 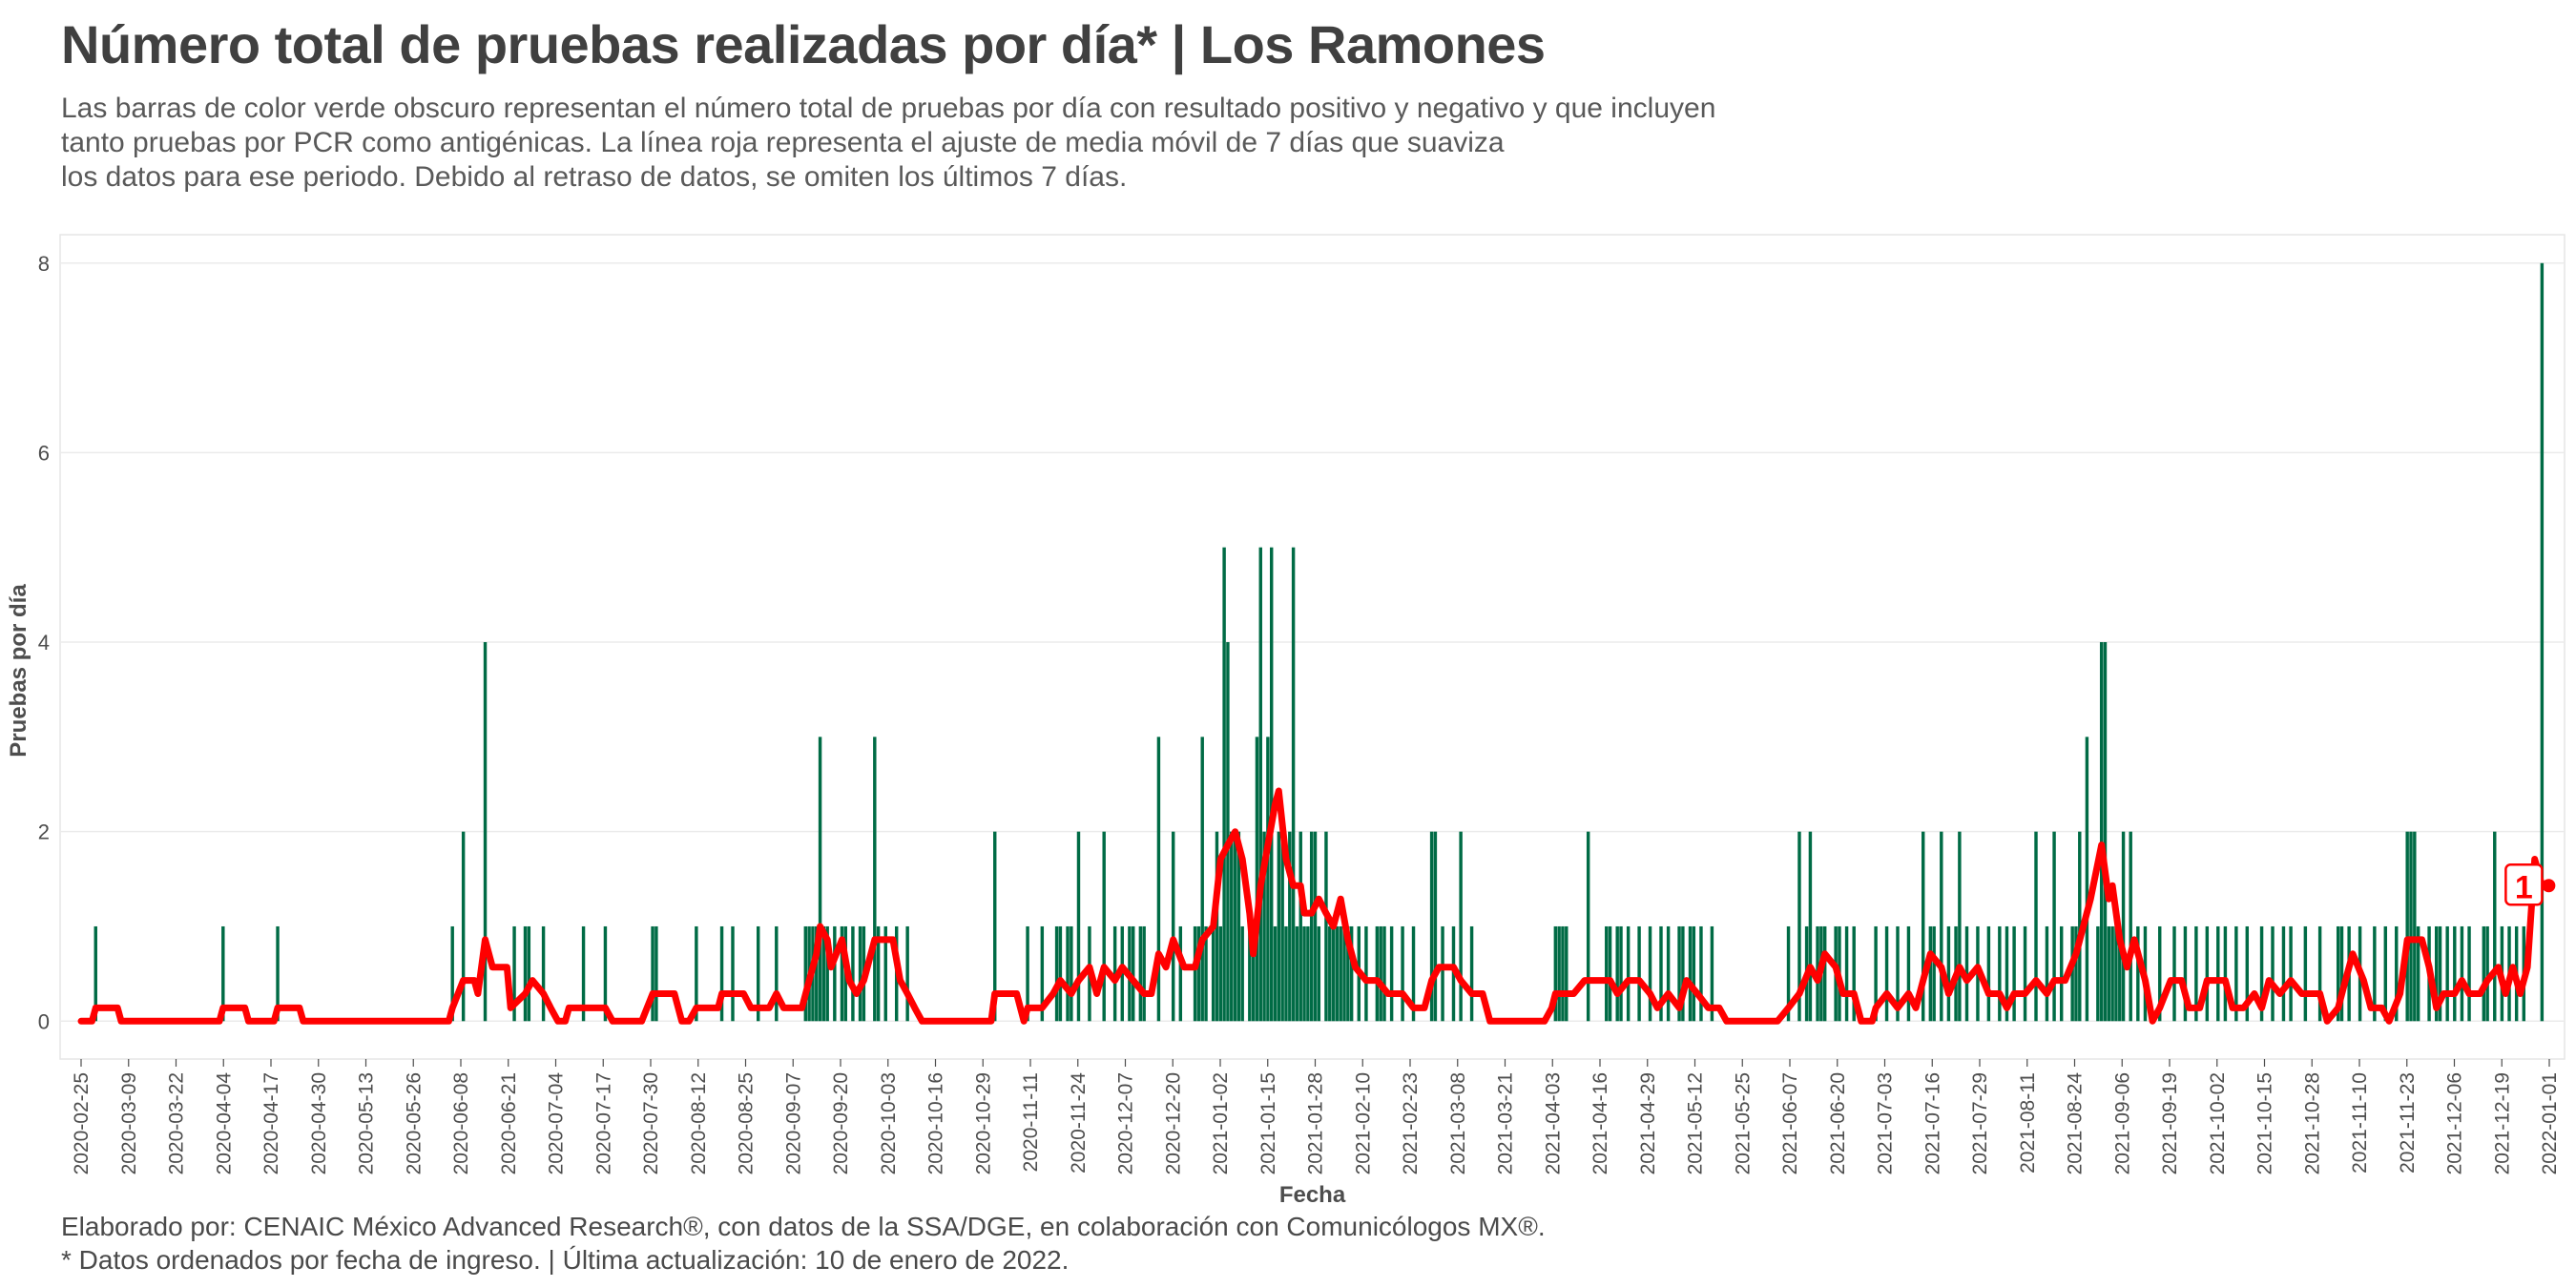 I want to click on x-tick-label: 2020-10-16, so click(x=936, y=1123).